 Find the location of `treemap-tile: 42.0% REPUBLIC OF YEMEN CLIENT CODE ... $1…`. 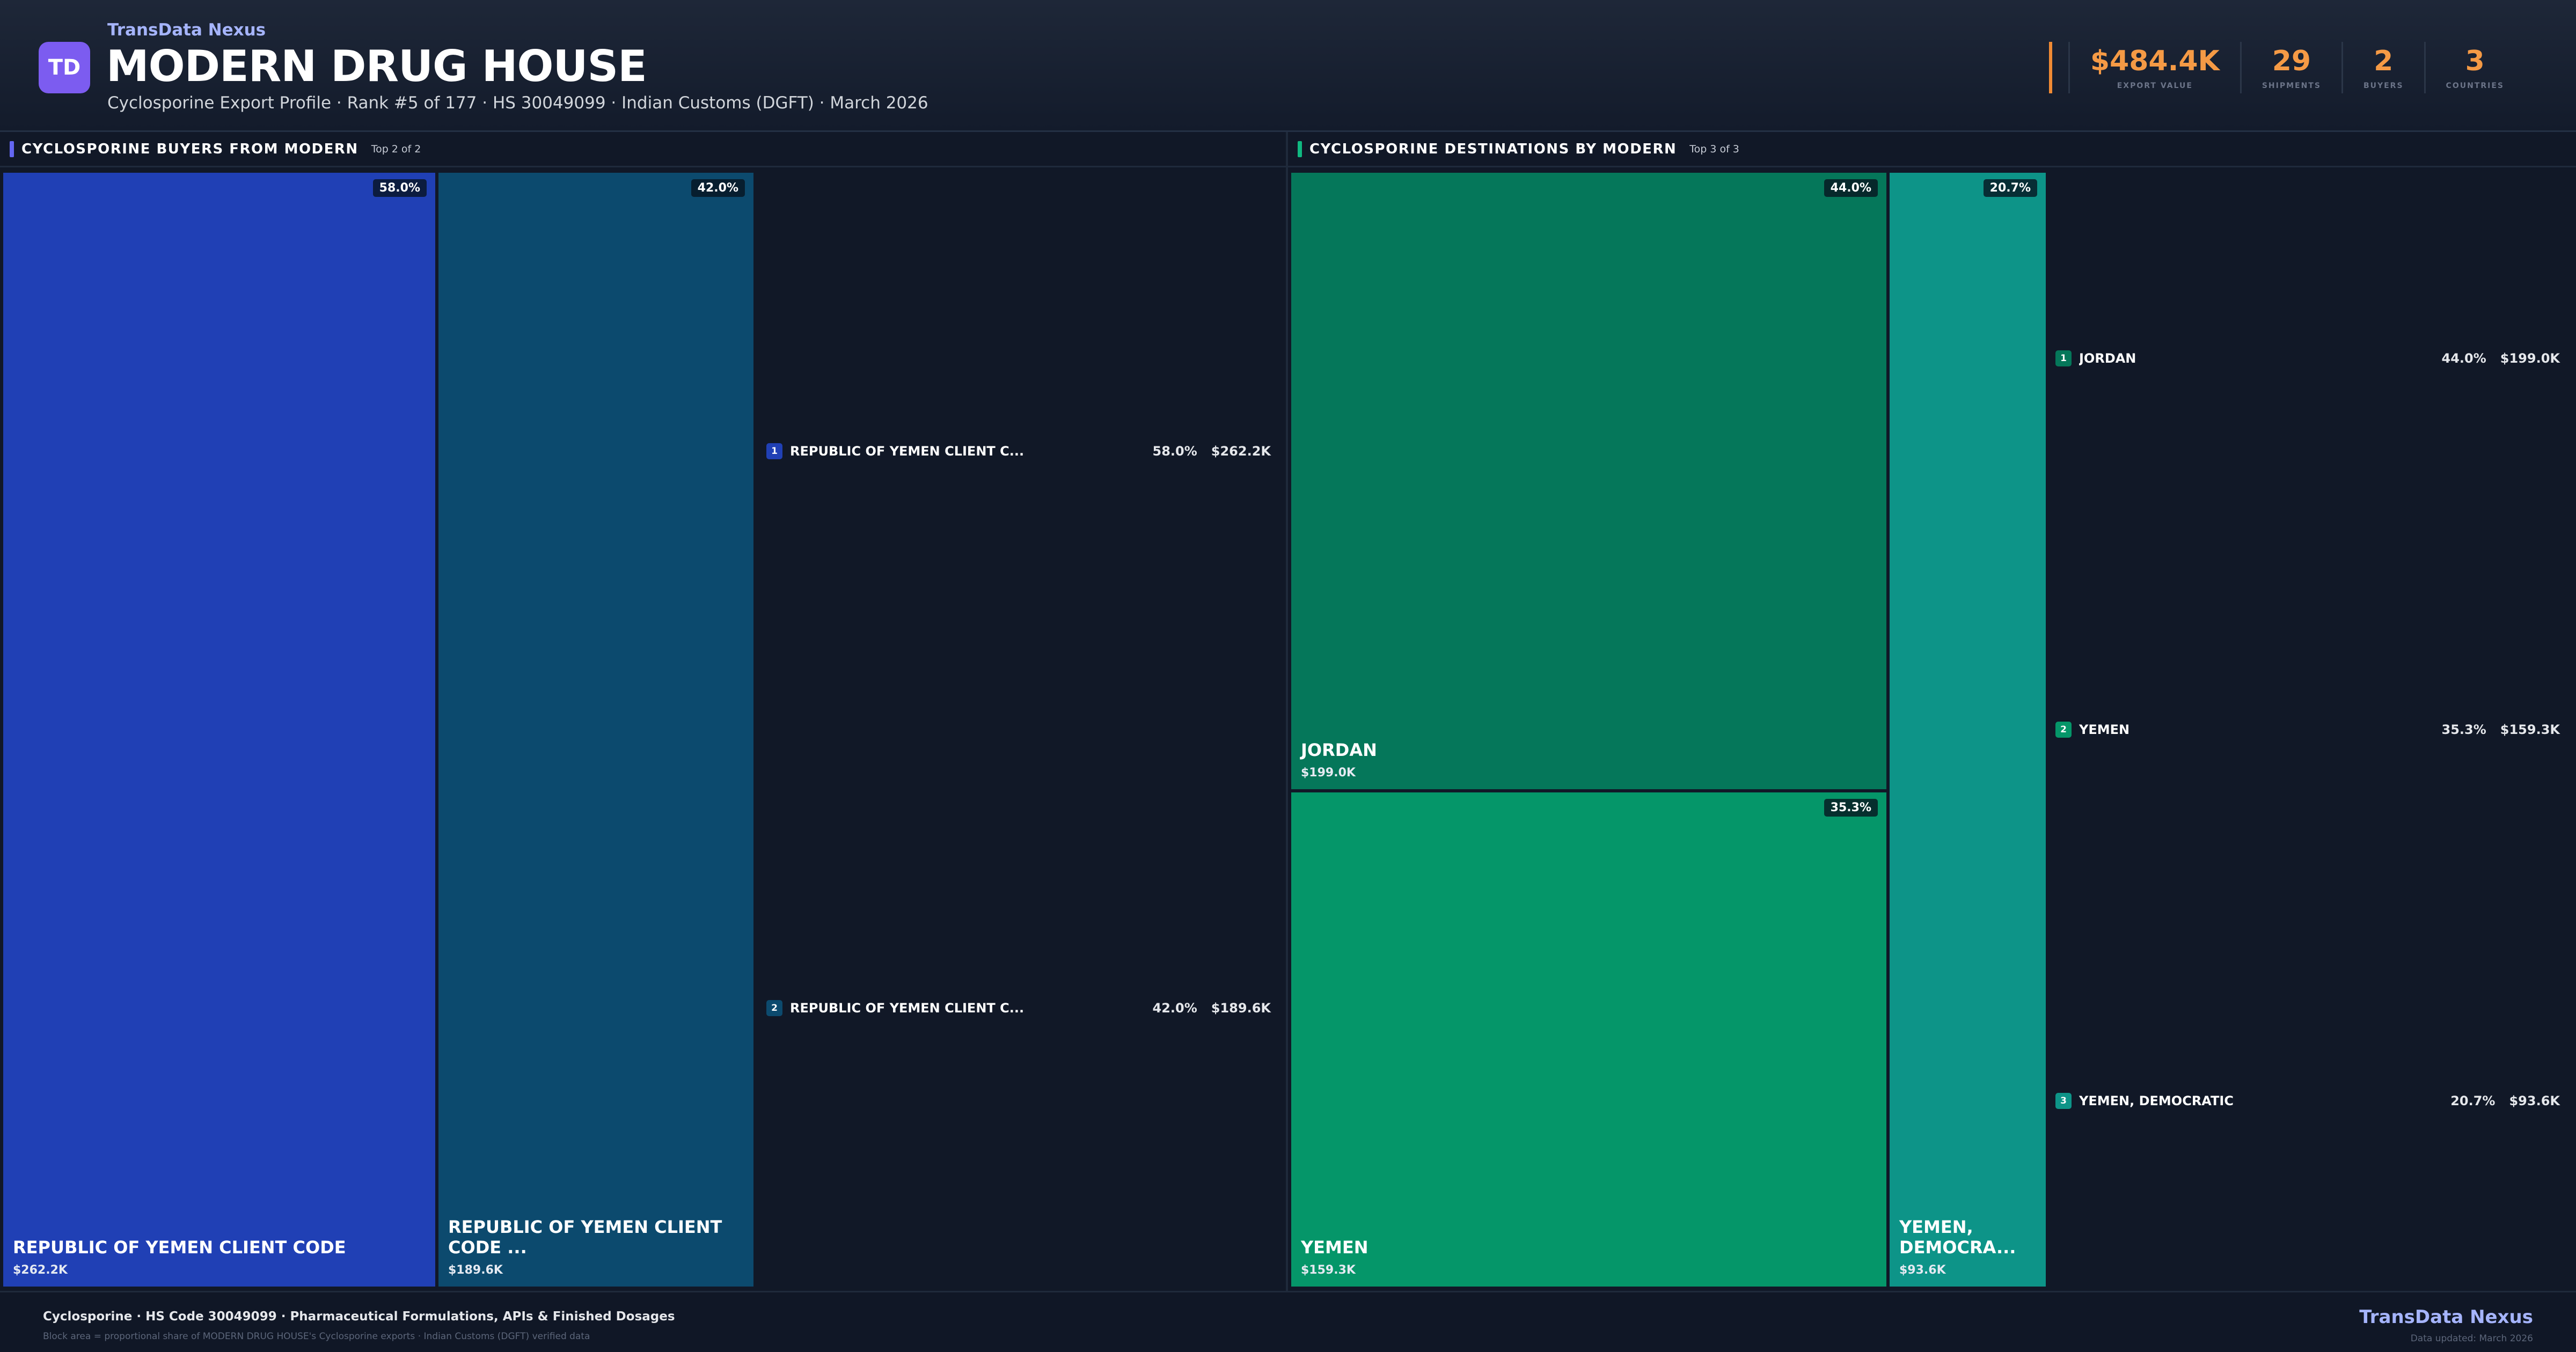

treemap-tile: 42.0% REPUBLIC OF YEMEN CLIENT CODE ... $1… is located at coordinates (595, 730).